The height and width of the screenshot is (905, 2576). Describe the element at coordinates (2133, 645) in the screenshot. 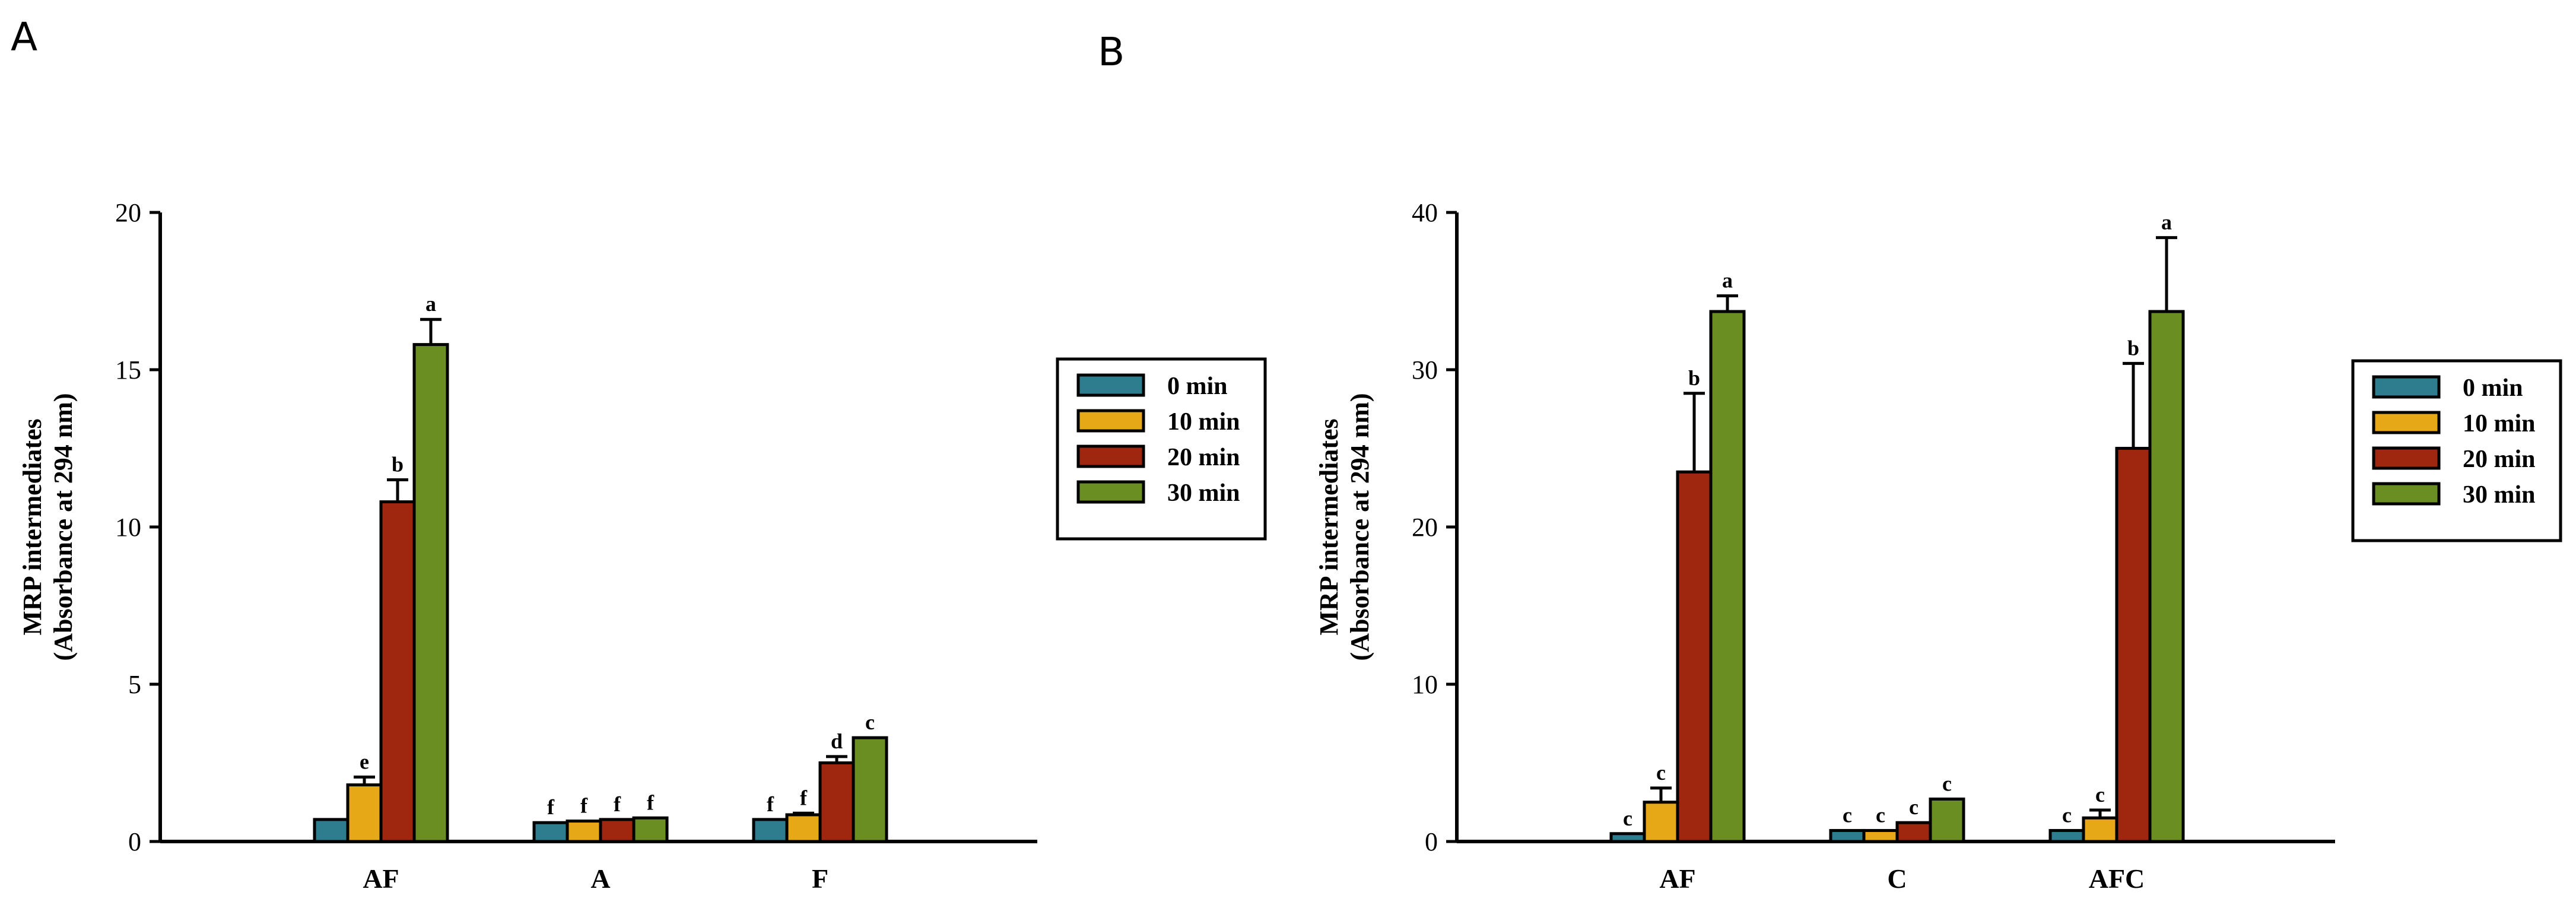

I see `bar-afc-20min` at that location.